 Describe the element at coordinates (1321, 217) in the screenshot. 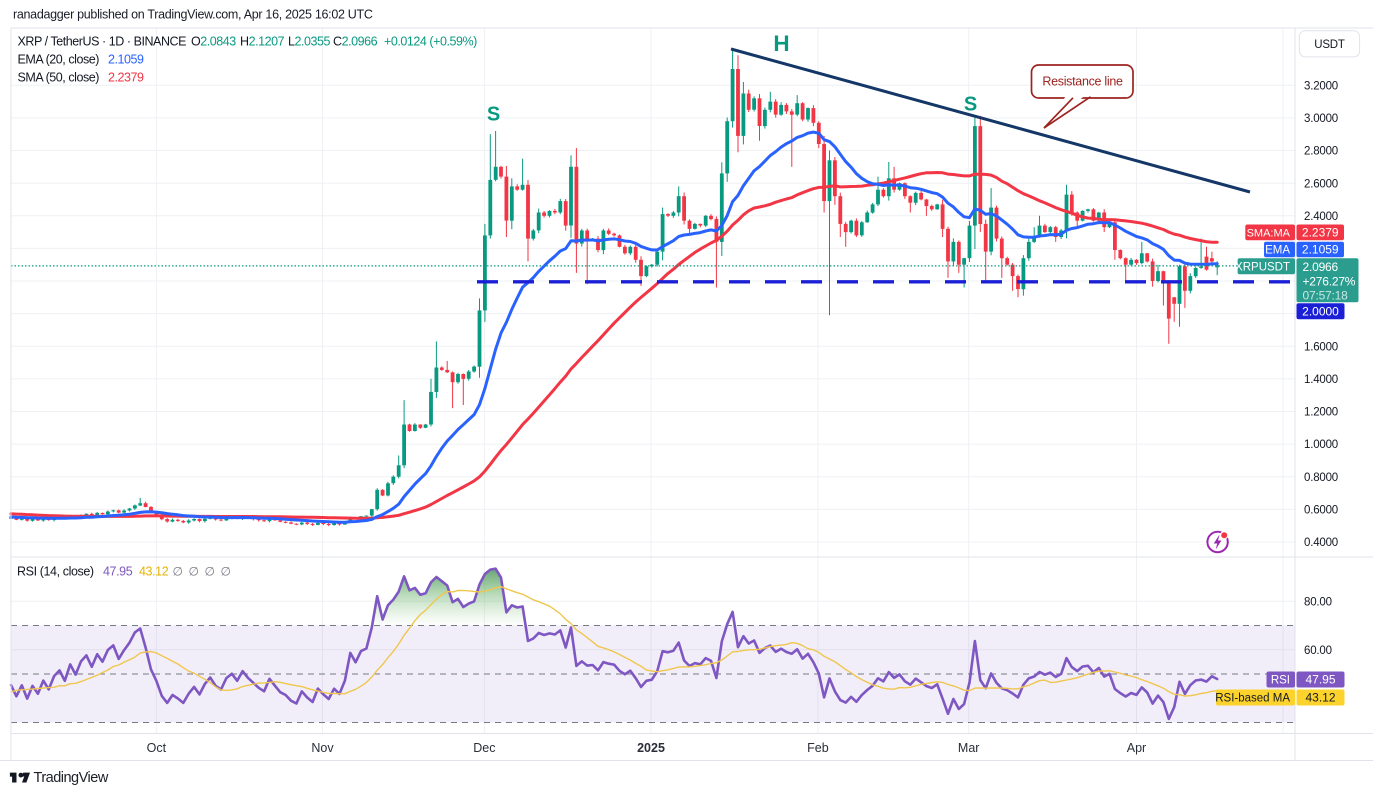

I see `svg-text: 2.4000` at that location.